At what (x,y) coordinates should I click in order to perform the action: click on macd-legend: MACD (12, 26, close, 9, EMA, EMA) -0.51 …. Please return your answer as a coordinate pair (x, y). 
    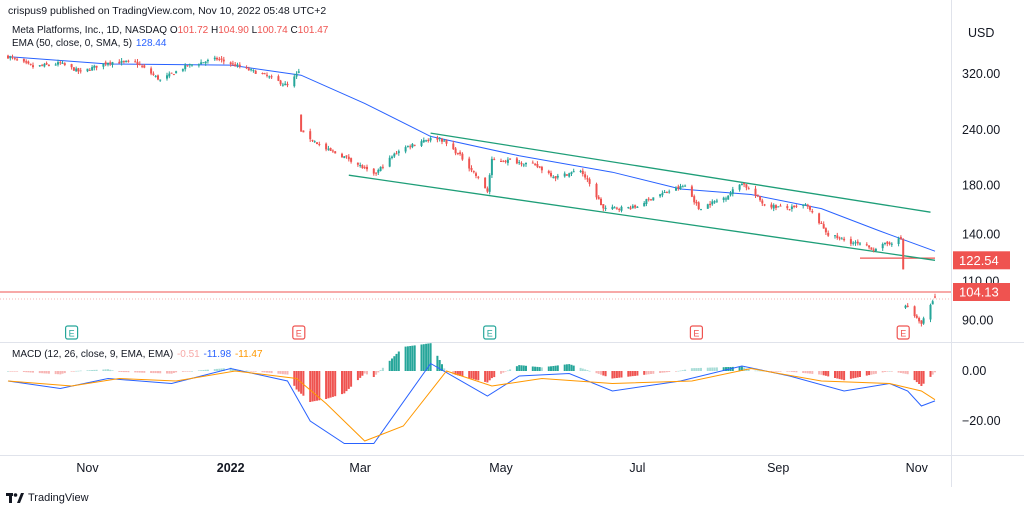
    Looking at the image, I should click on (137, 354).